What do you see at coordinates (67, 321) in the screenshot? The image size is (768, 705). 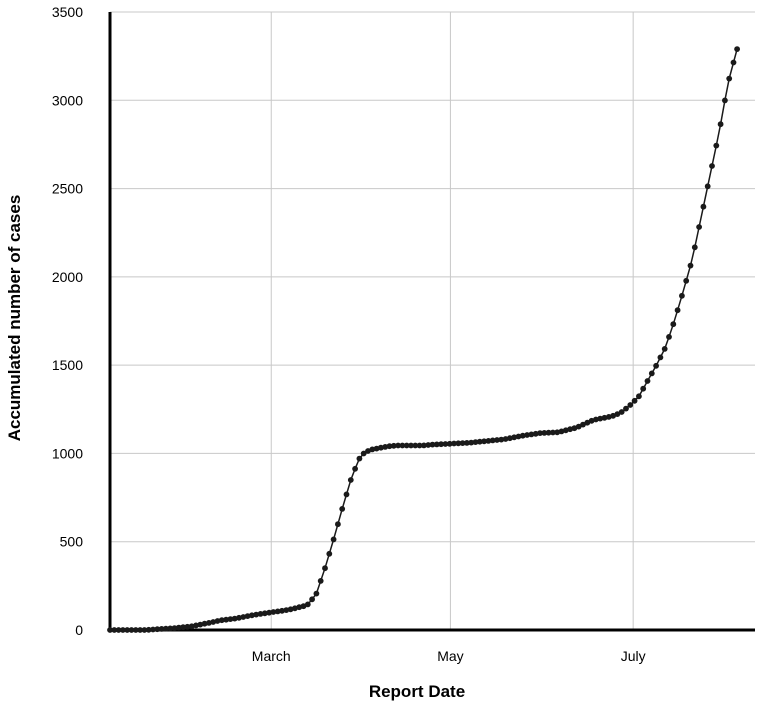 I see `y-tick-labels: 0 500 1000 1500 2000 2500 3000 3500` at bounding box center [67, 321].